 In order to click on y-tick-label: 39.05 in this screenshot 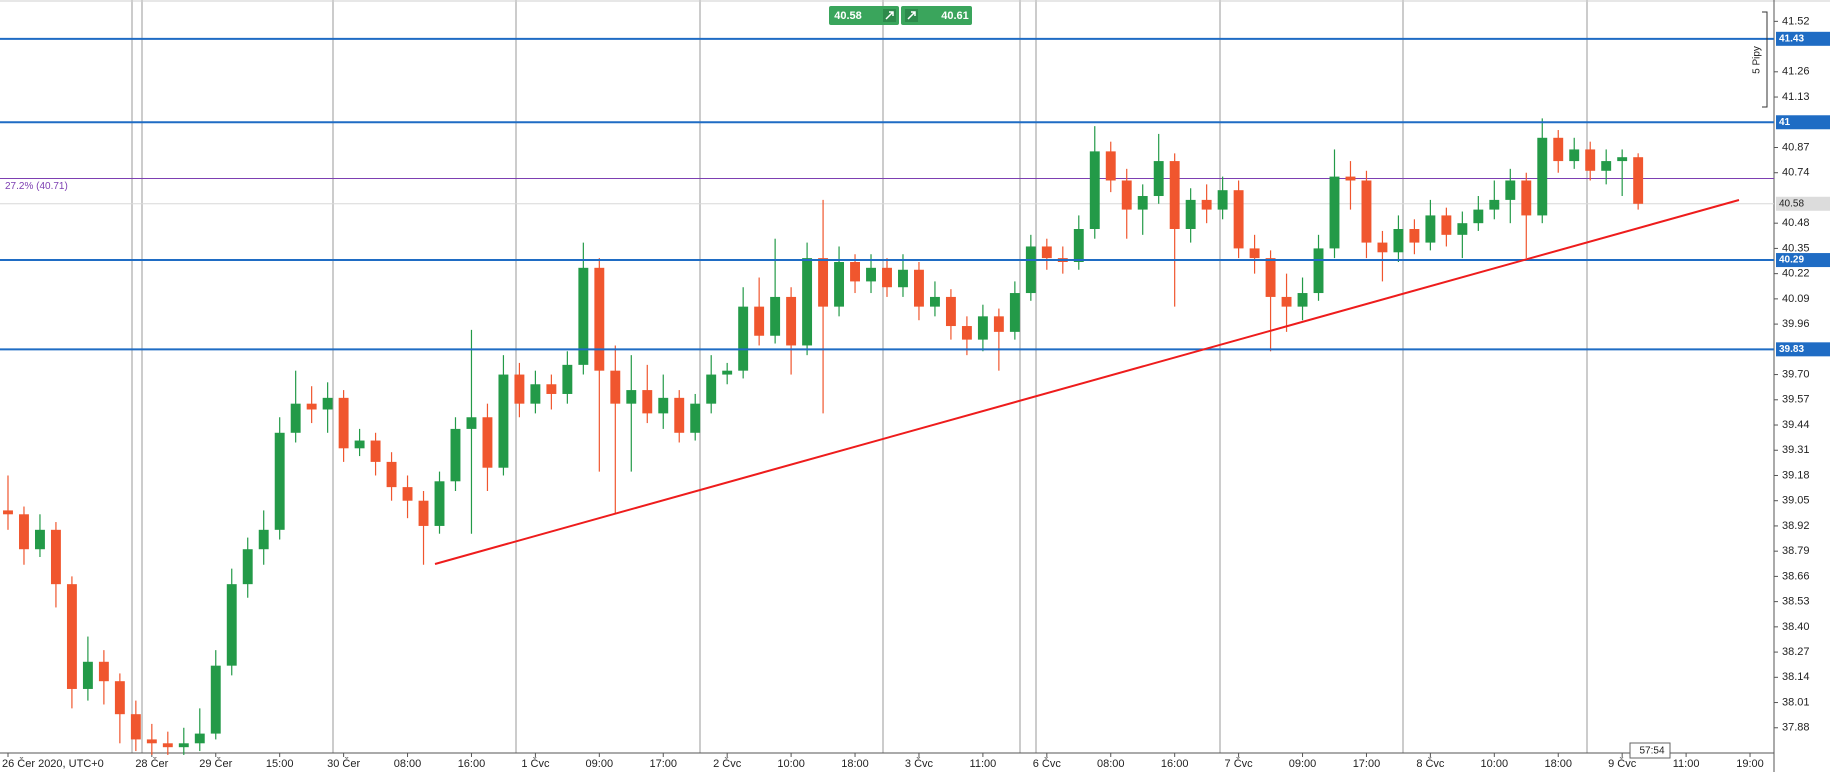, I will do `click(1796, 501)`.